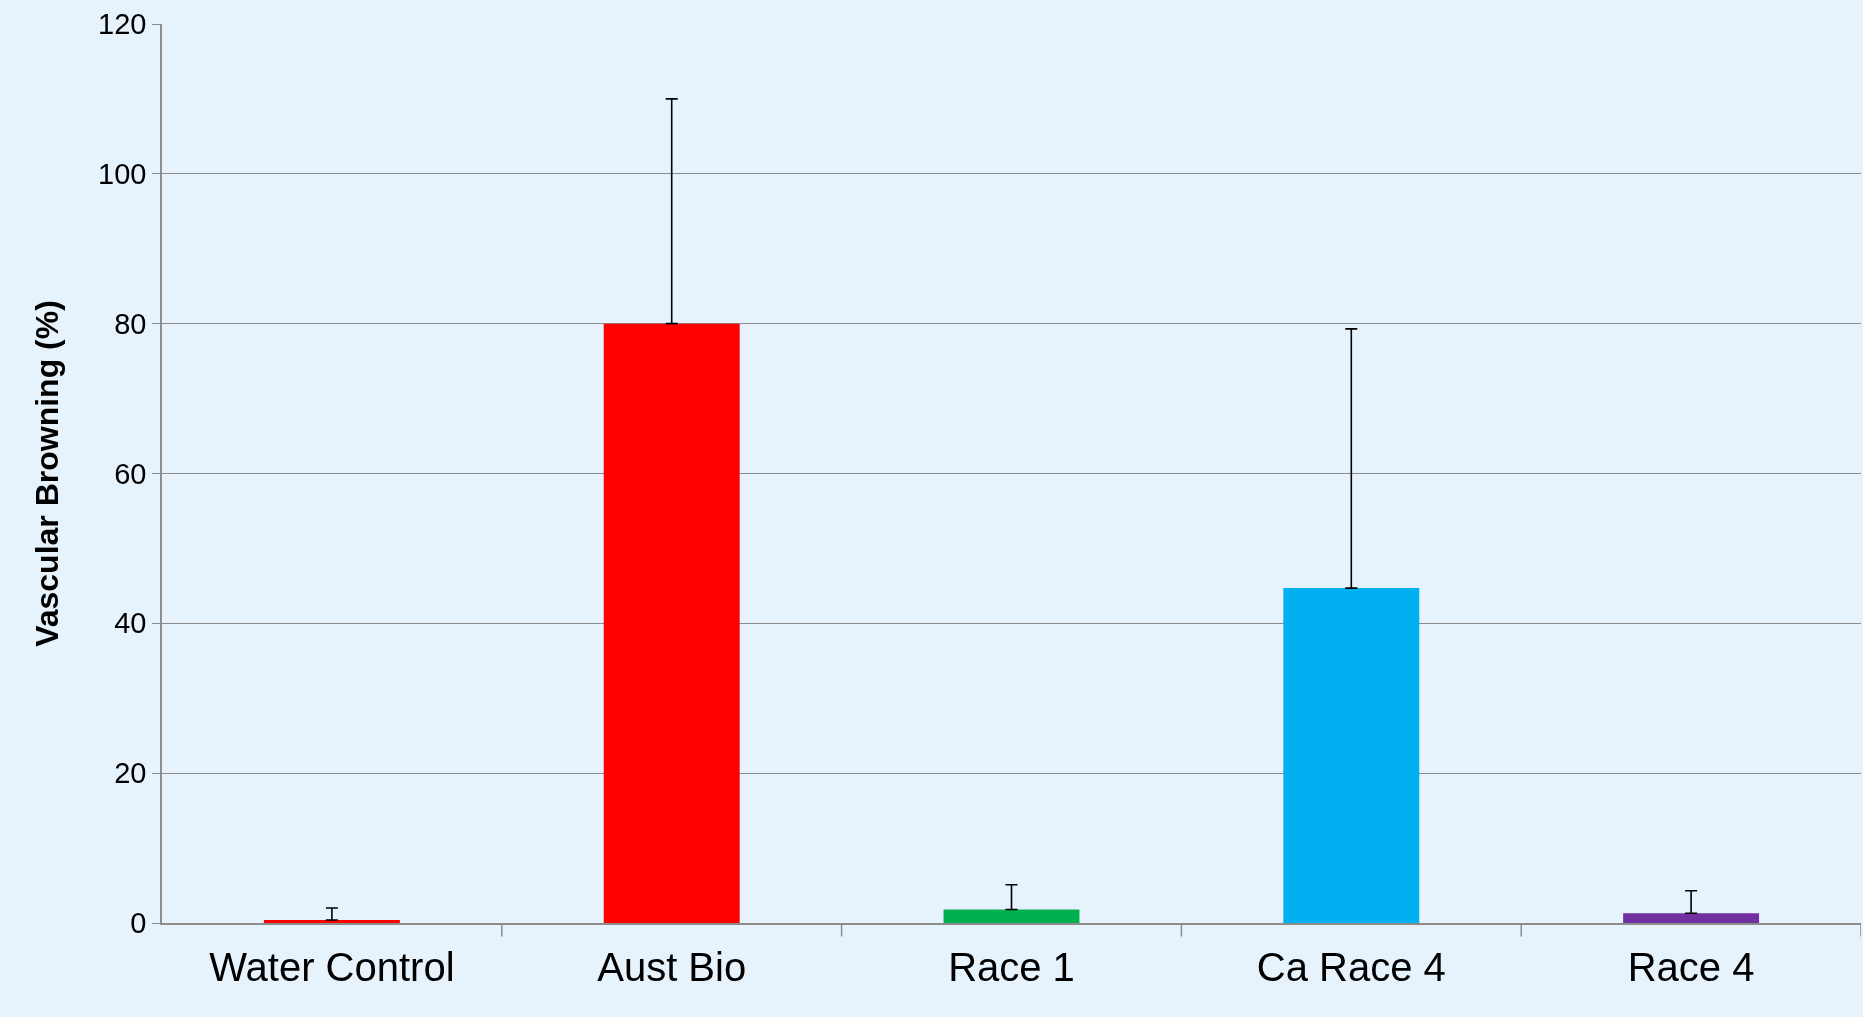 The width and height of the screenshot is (1863, 1017). What do you see at coordinates (1691, 966) in the screenshot?
I see `x-tick-label: Race 4` at bounding box center [1691, 966].